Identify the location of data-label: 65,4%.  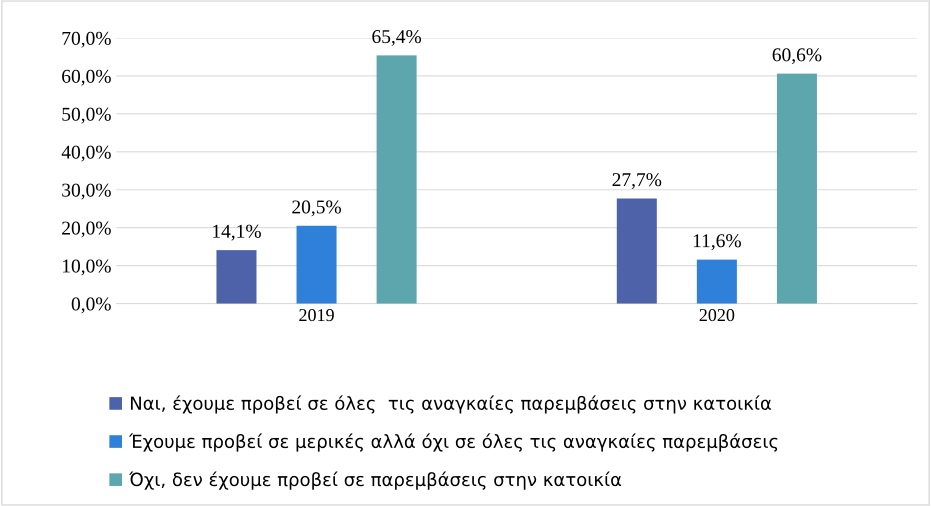
(397, 38).